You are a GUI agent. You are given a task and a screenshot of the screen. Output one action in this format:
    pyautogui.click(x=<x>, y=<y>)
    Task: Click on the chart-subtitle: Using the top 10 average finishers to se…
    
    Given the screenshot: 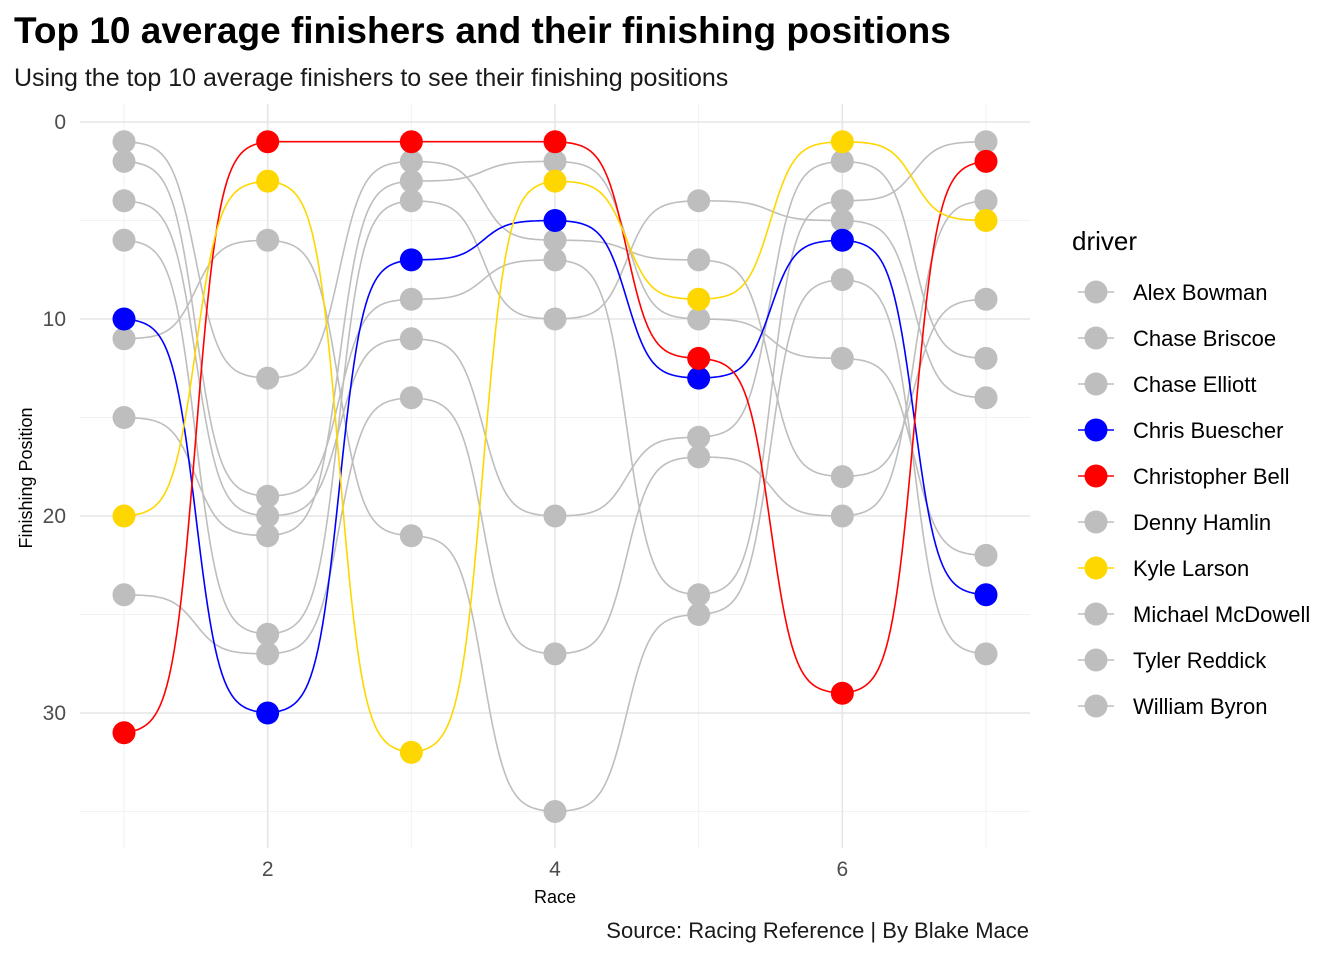 What is the action you would take?
    pyautogui.click(x=371, y=78)
    